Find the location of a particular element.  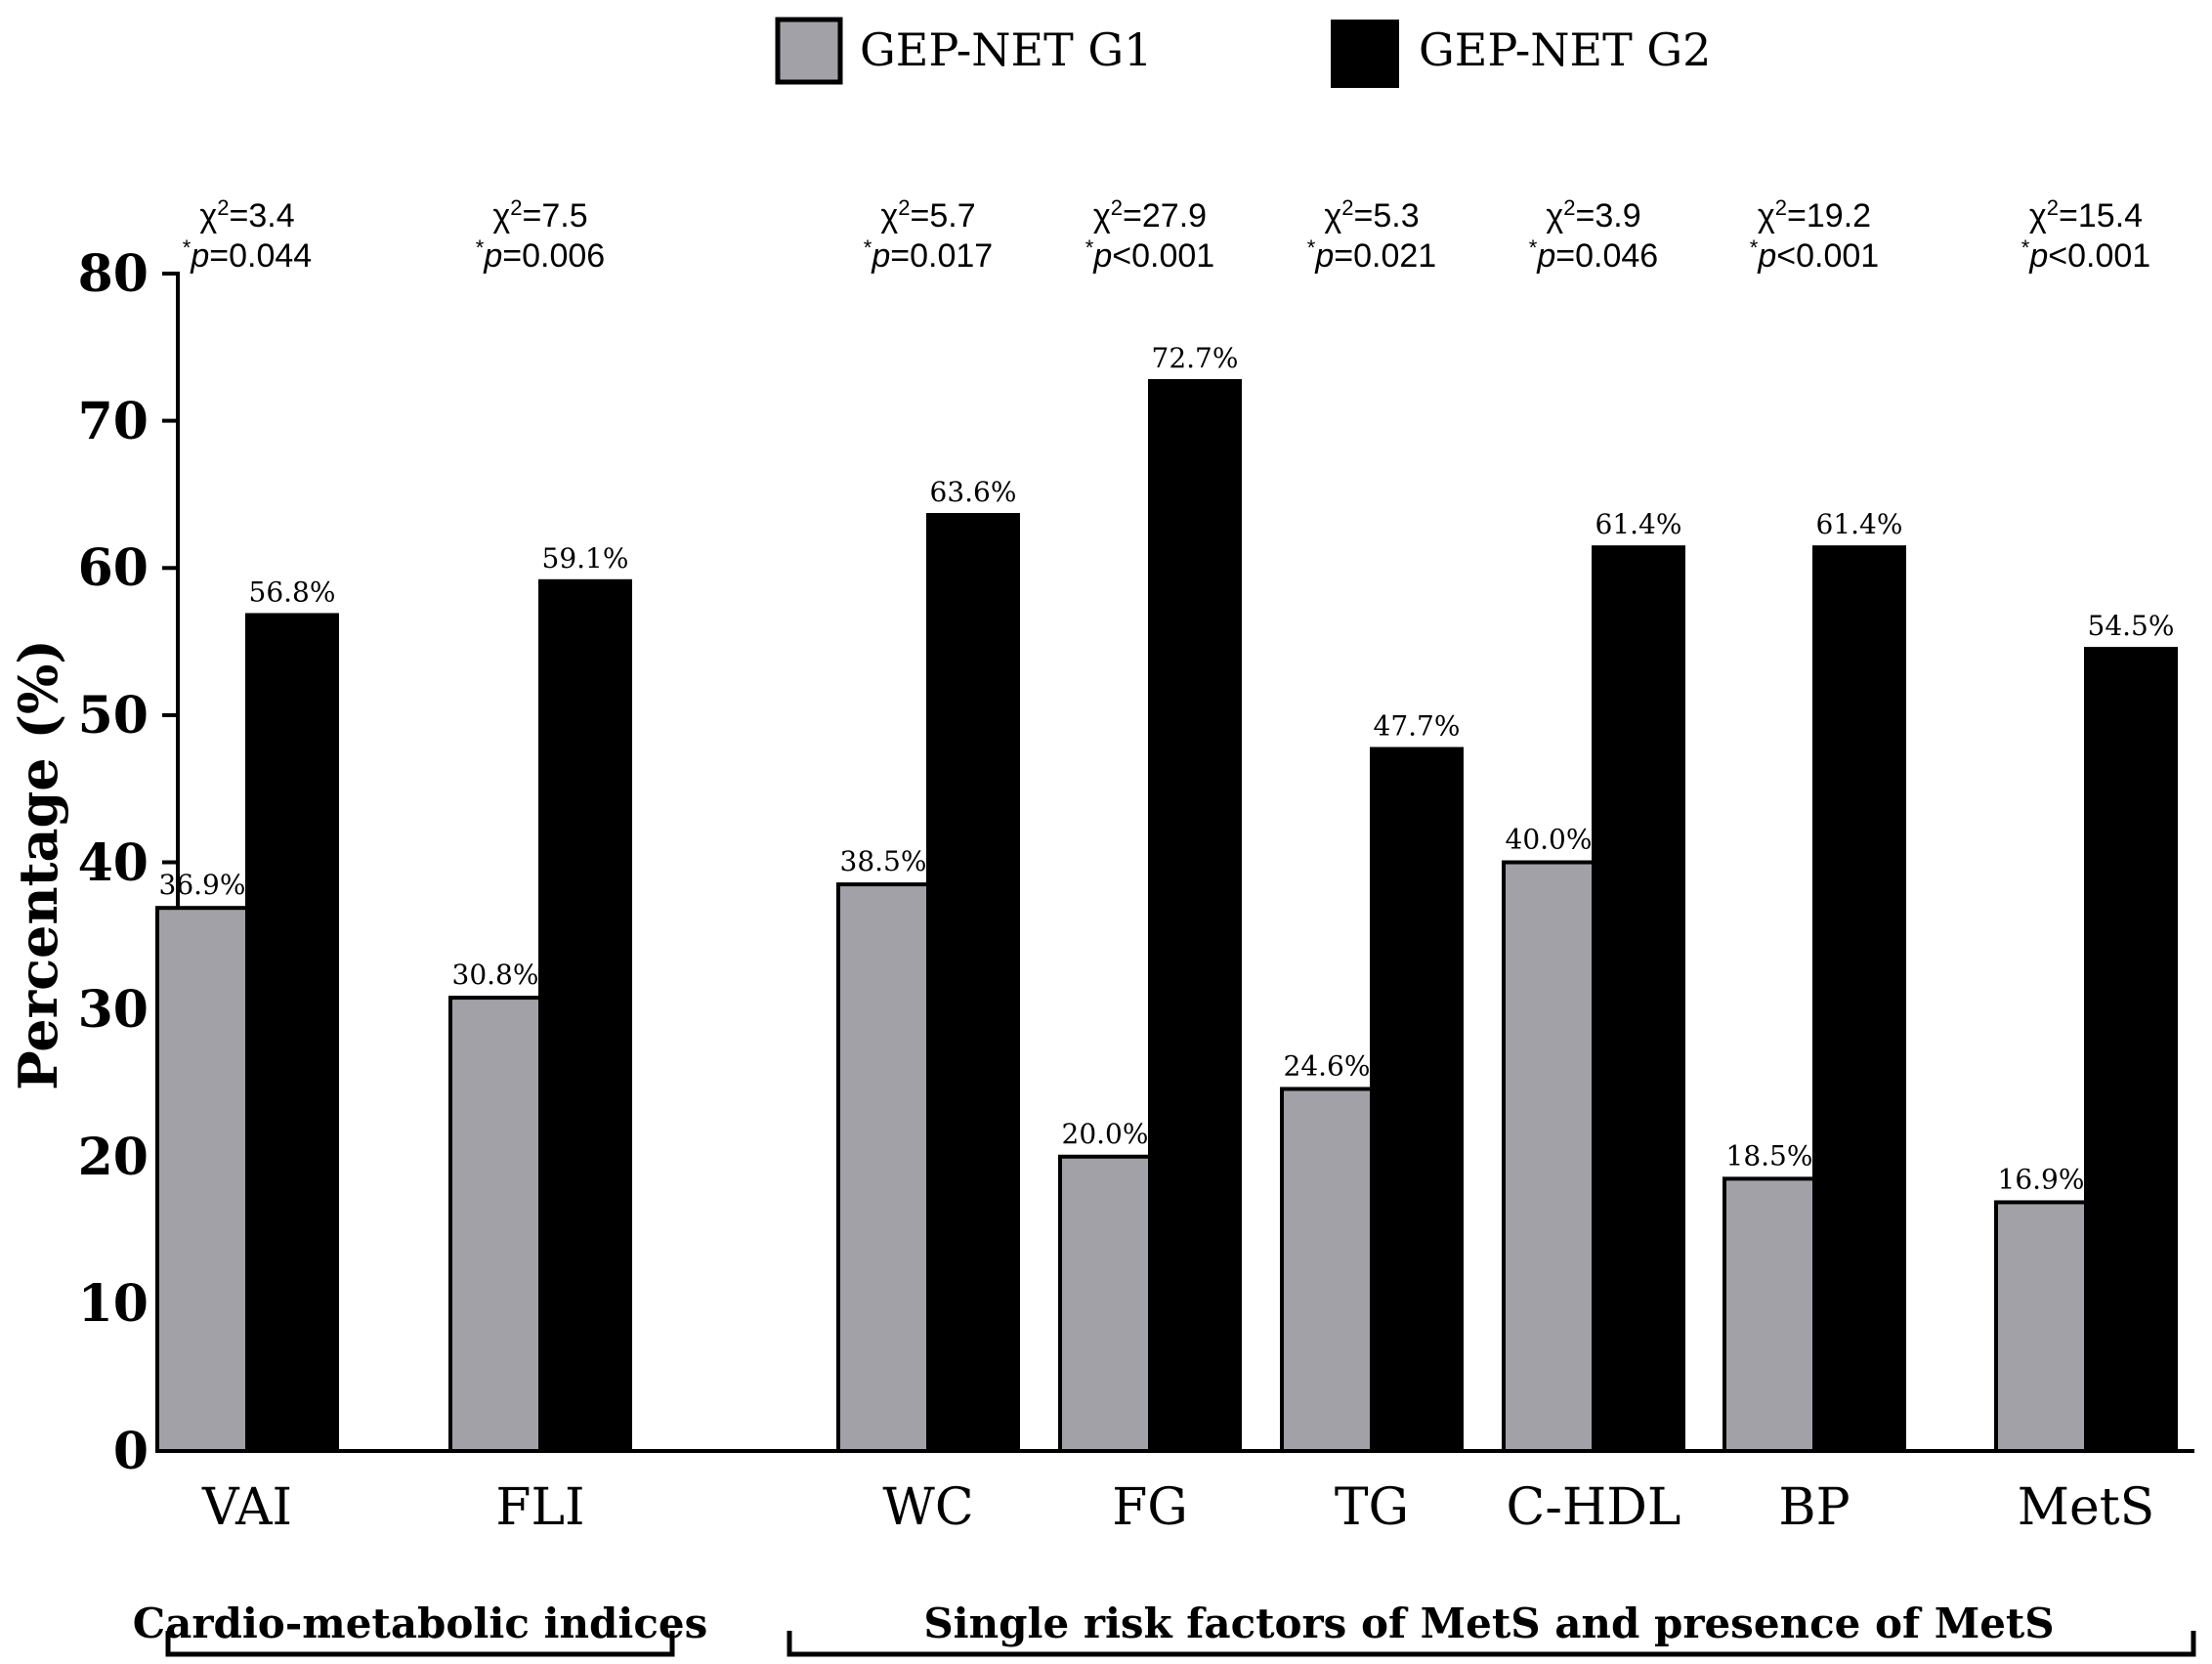

y-tick-label: 40 is located at coordinates (113, 863).